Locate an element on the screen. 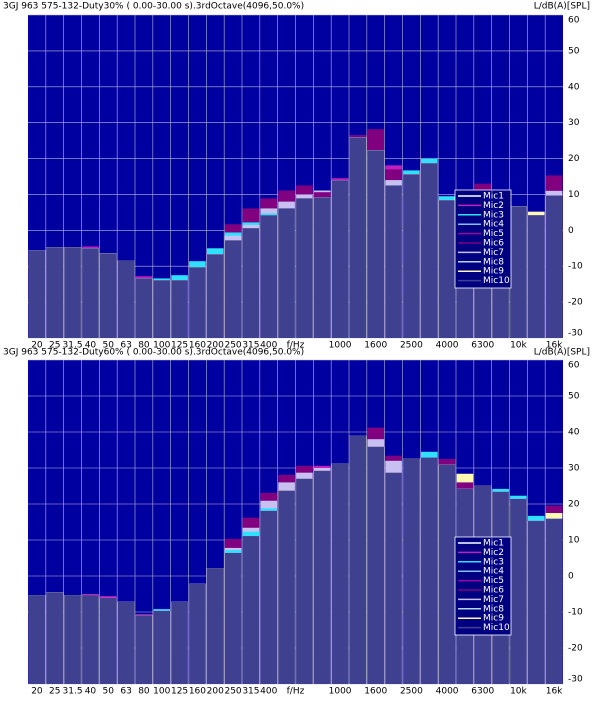 This screenshot has height=711, width=593. x-tick-label: 25 is located at coordinates (54, 346).